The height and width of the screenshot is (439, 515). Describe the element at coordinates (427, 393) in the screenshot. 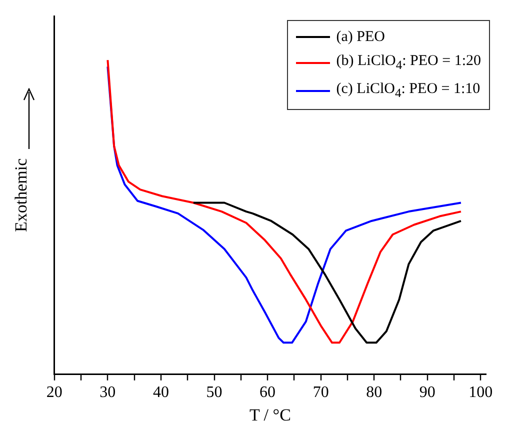

I see `x-tick-label: 90` at that location.